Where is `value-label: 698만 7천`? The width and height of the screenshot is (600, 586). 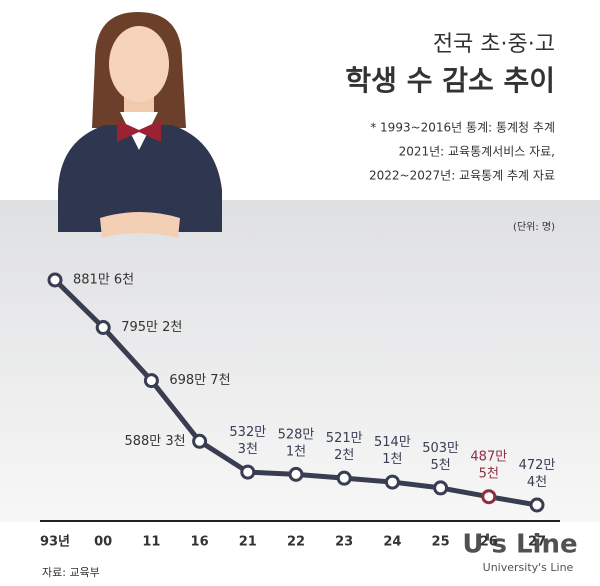
value-label: 698만 7천 is located at coordinates (199, 380).